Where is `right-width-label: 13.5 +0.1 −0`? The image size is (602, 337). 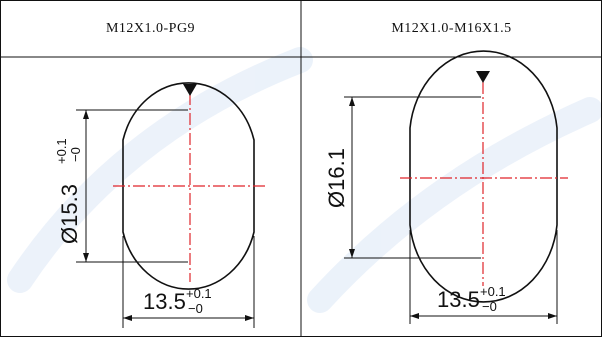 right-width-label: 13.5 +0.1 −0 is located at coordinates (471, 299).